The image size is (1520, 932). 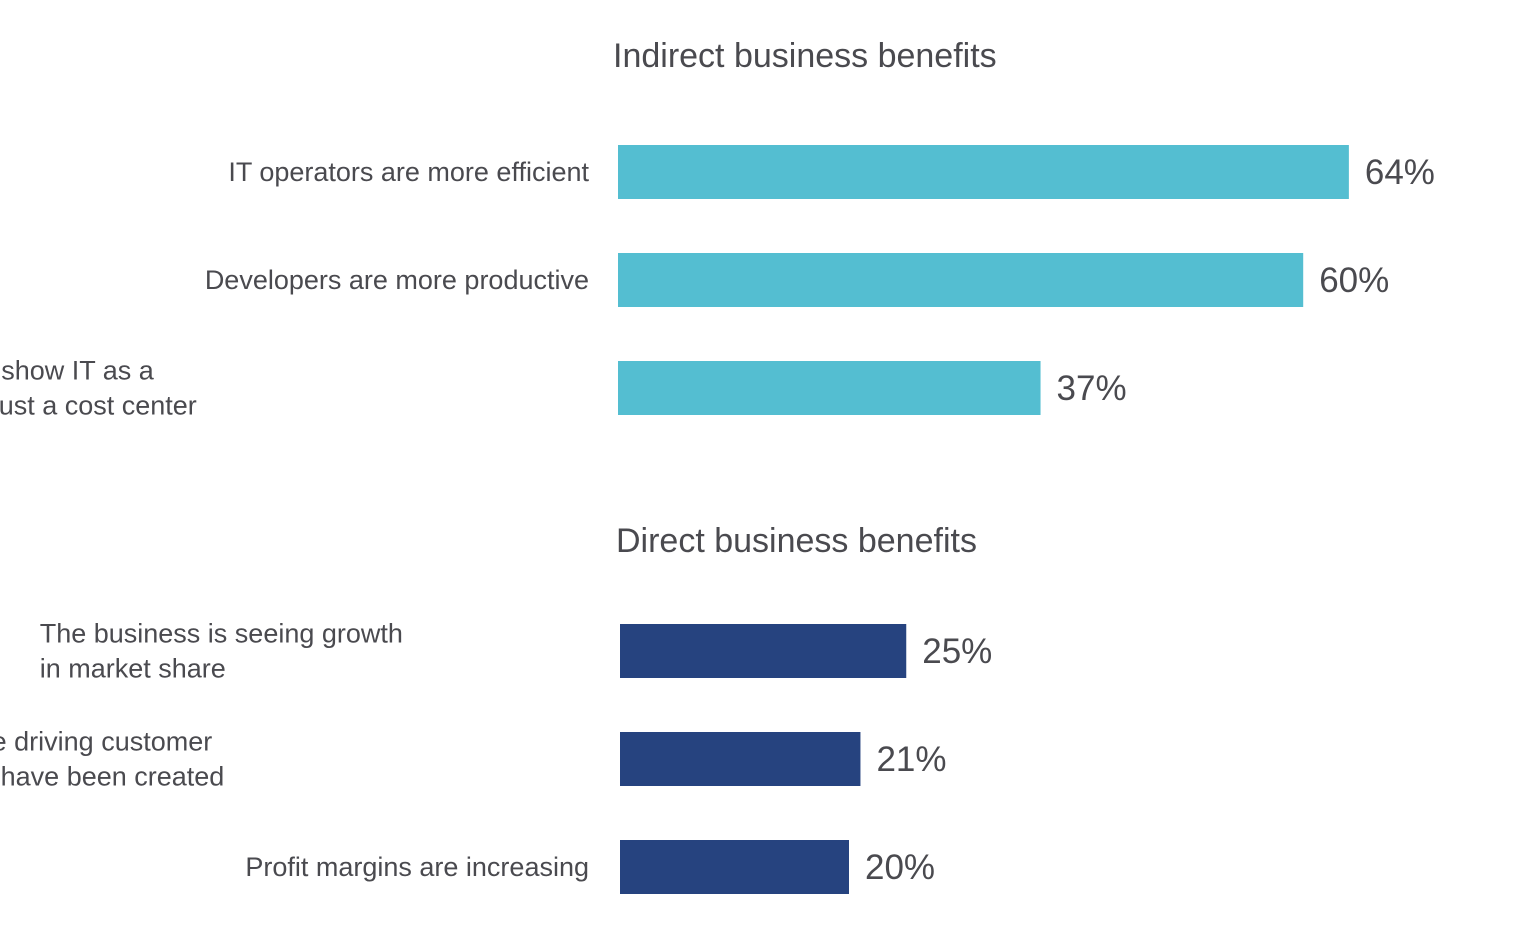 What do you see at coordinates (957, 651) in the screenshot?
I see `value-label: 25%` at bounding box center [957, 651].